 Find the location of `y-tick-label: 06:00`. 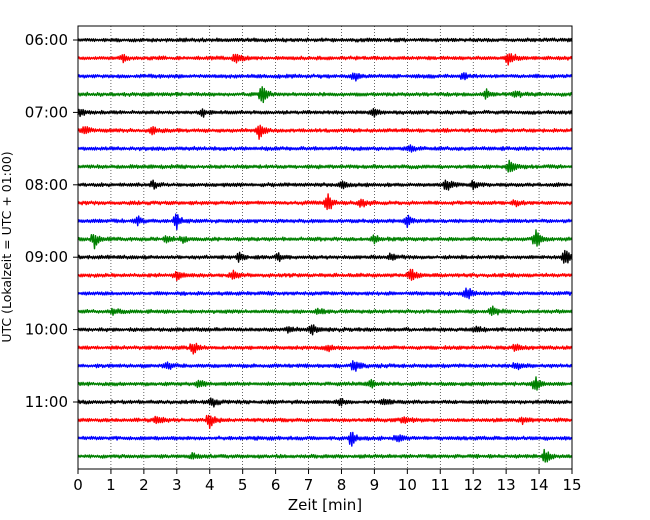

y-tick-label: 06:00 is located at coordinates (46, 40).